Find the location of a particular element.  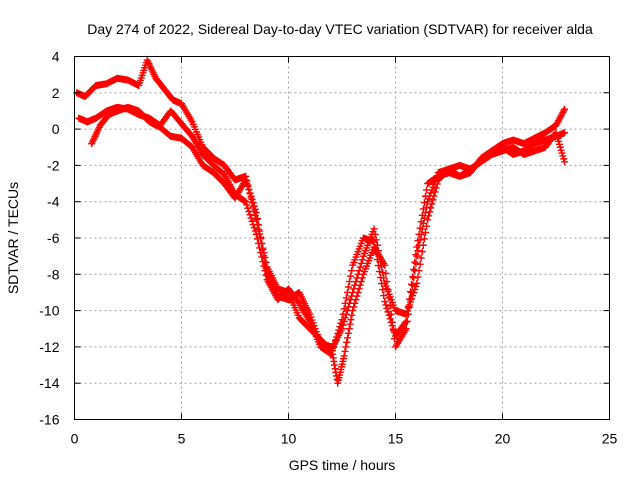

y-tick-label: -16 is located at coordinates (49, 420).